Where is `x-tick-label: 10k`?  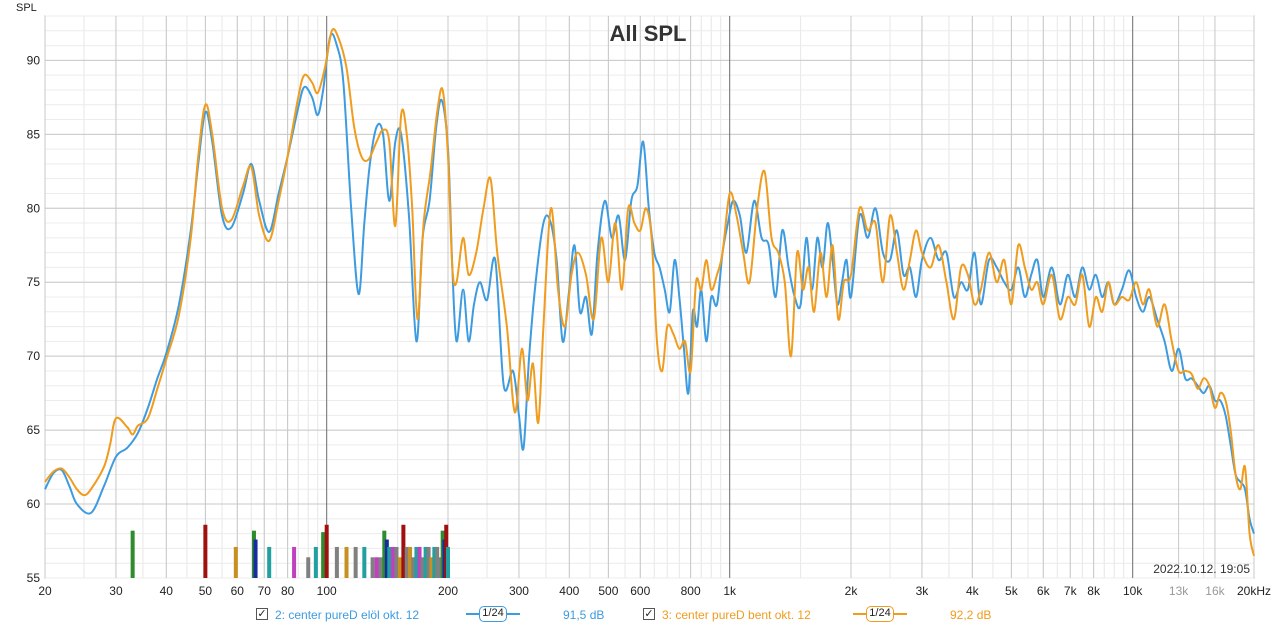 x-tick-label: 10k is located at coordinates (1133, 591).